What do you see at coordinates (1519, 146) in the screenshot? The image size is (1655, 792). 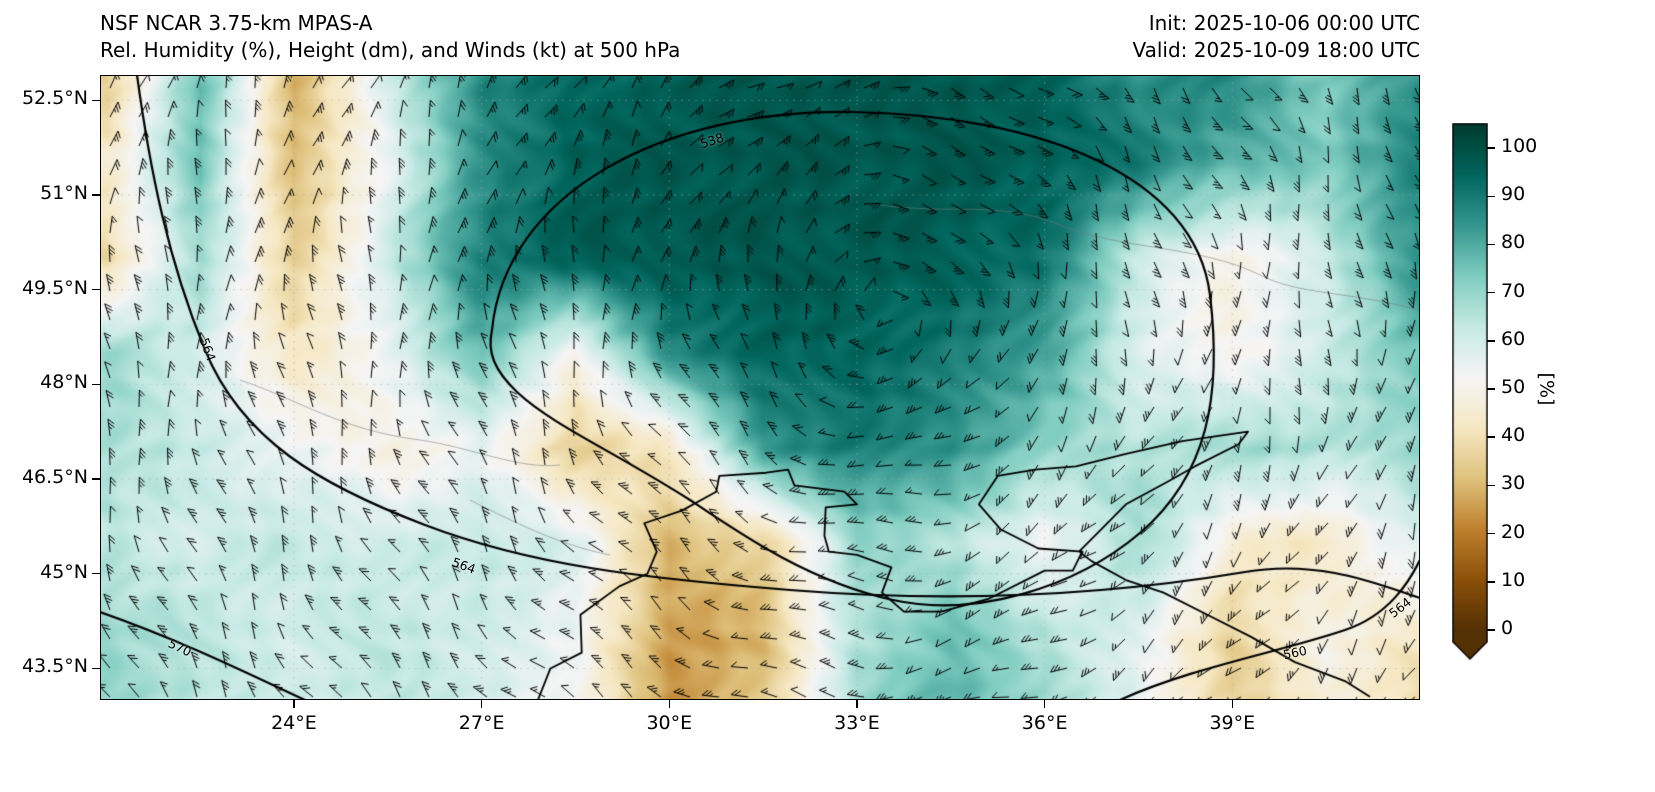 I see `colorbar-tick-label: 100` at bounding box center [1519, 146].